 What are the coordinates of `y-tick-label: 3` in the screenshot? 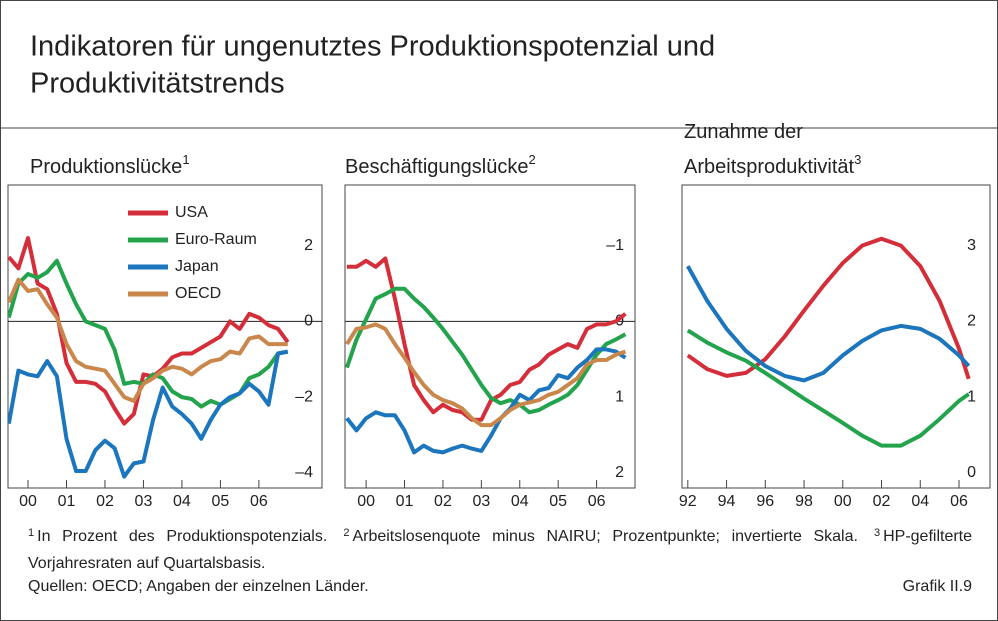 It's located at (971, 245).